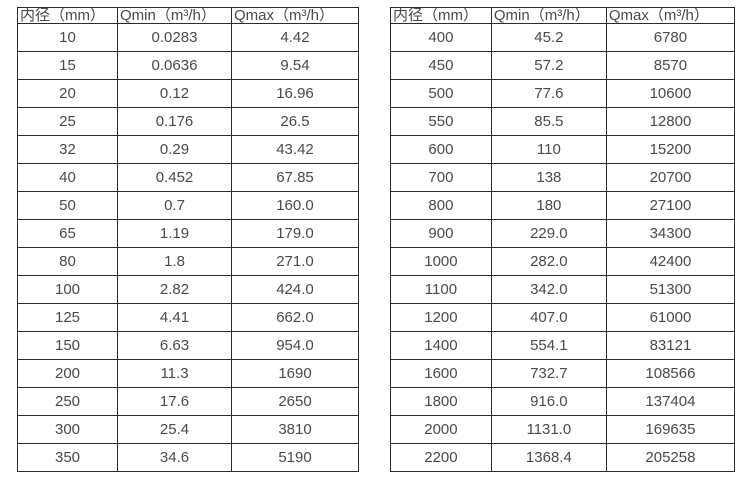 Image resolution: width=750 pixels, height=483 pixels. I want to click on table-cell: 407.0, so click(548, 317).